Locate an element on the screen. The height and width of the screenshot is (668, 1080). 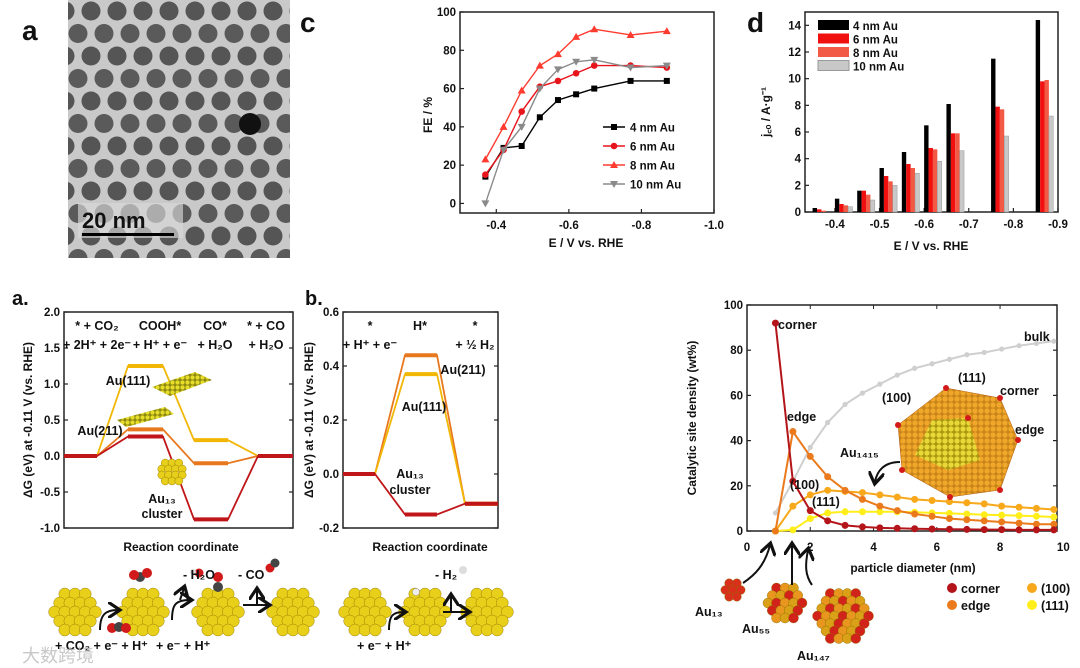
site-density-y-tick-label: 60 is located at coordinates (736, 396).